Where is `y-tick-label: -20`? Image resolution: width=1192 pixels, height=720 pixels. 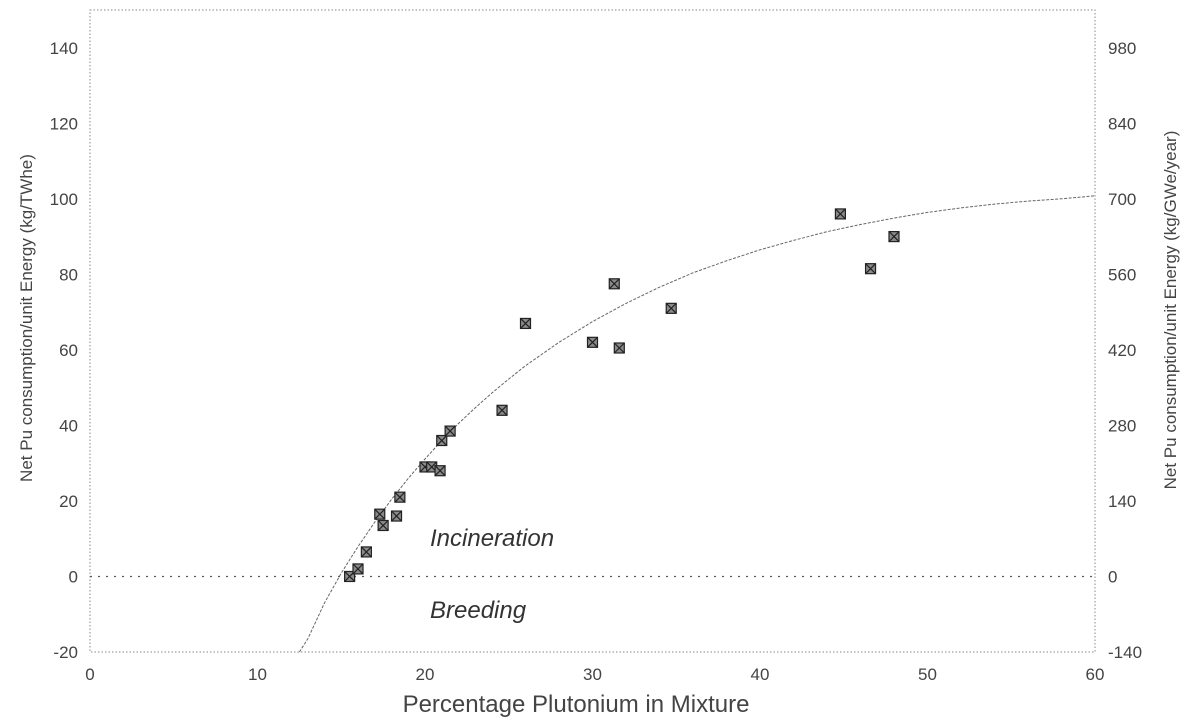
y-tick-label: -20 is located at coordinates (65, 652).